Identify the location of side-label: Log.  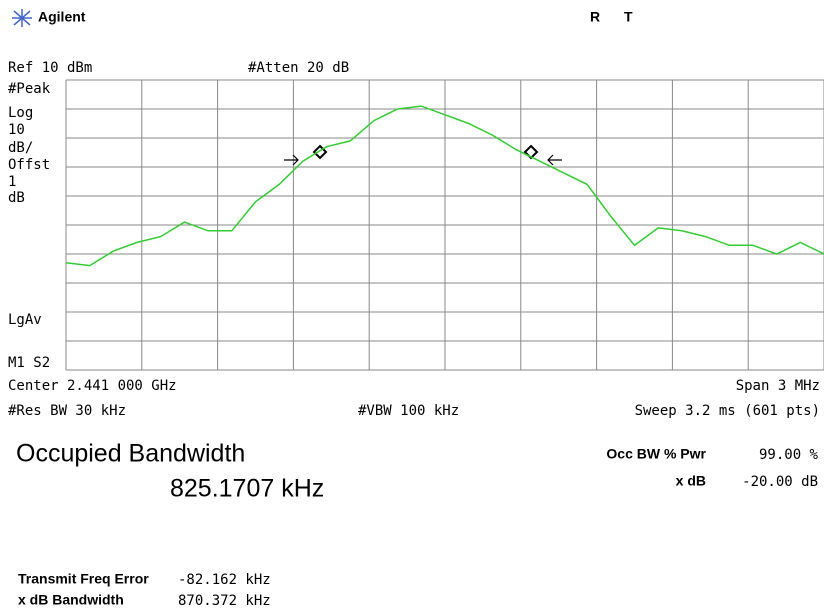
(20, 113).